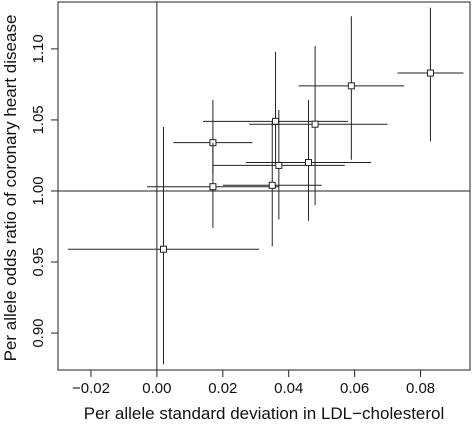 The image size is (474, 424). Describe the element at coordinates (38, 119) in the screenshot. I see `y-tick-label: 1.05` at that location.